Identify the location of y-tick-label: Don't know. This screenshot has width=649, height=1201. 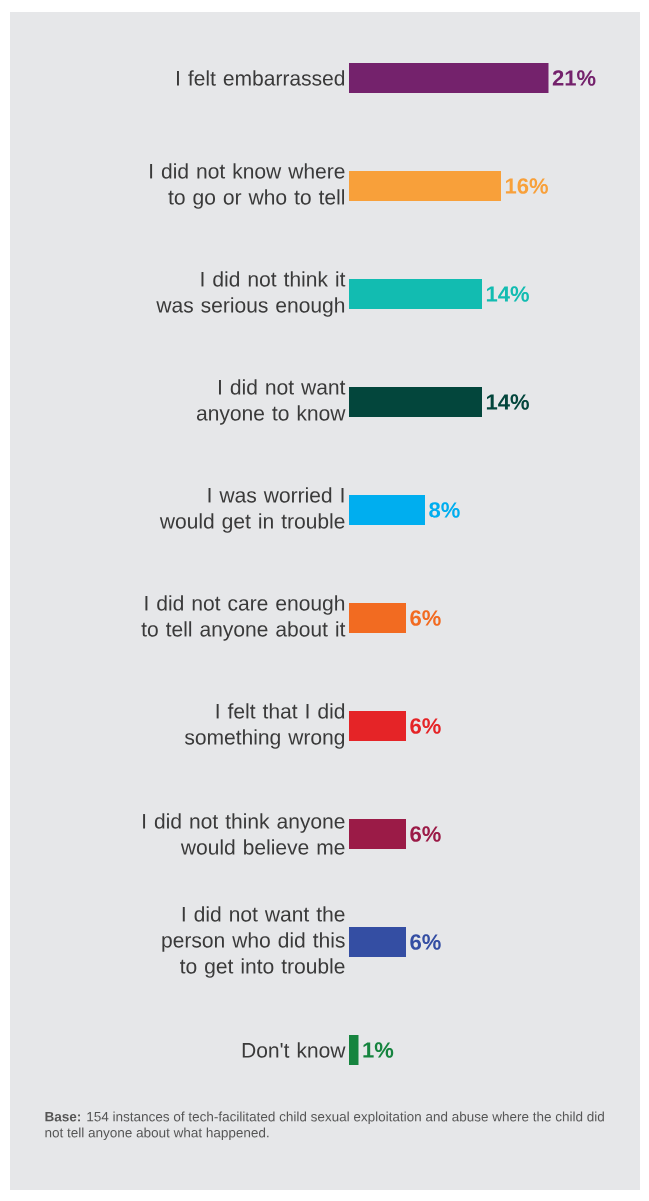
(294, 1050).